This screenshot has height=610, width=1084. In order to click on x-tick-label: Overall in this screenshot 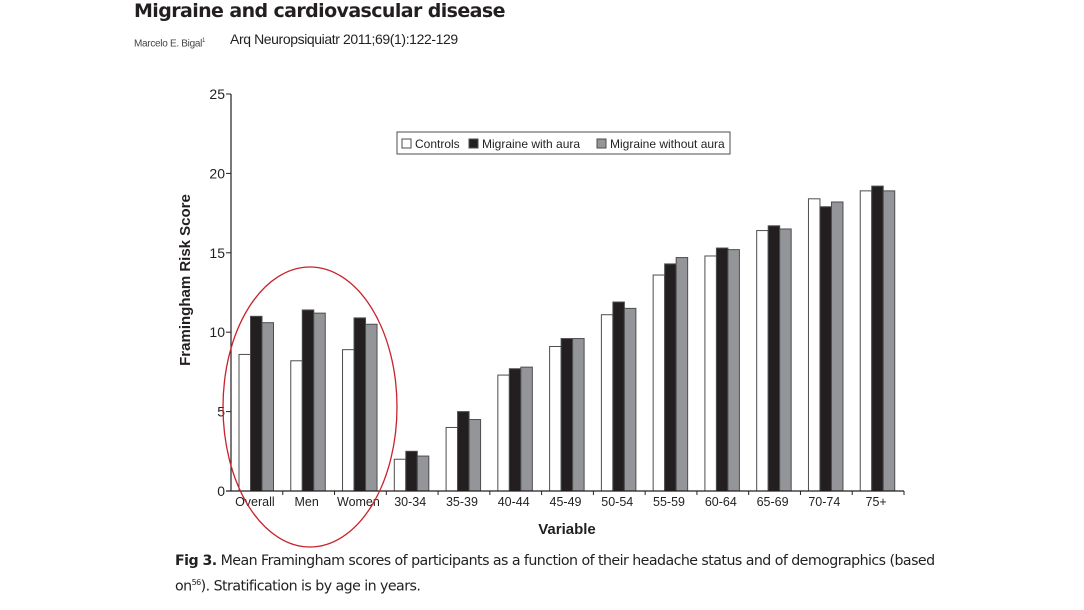, I will do `click(255, 502)`.